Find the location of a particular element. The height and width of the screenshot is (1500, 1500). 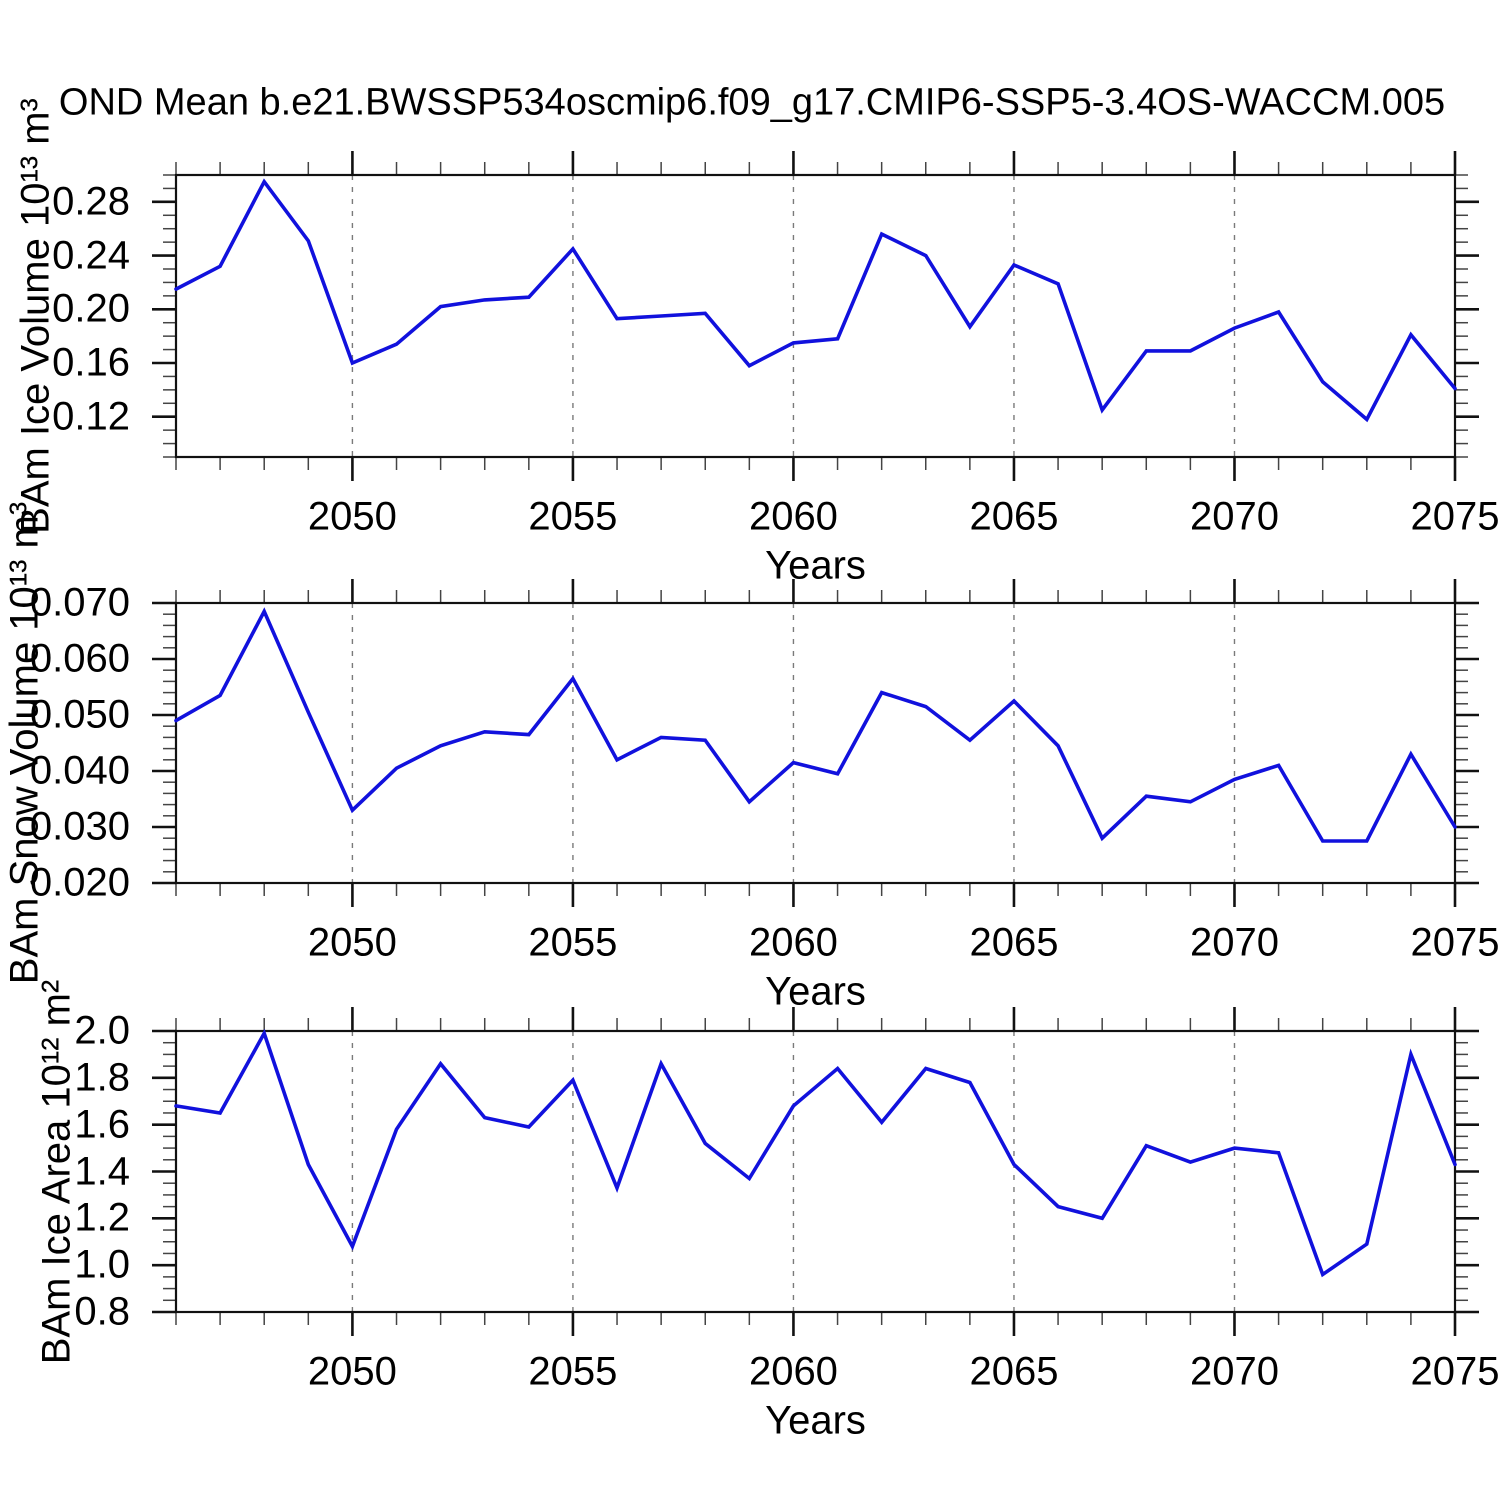

y-tick-label: 2.0 is located at coordinates (102, 1030).